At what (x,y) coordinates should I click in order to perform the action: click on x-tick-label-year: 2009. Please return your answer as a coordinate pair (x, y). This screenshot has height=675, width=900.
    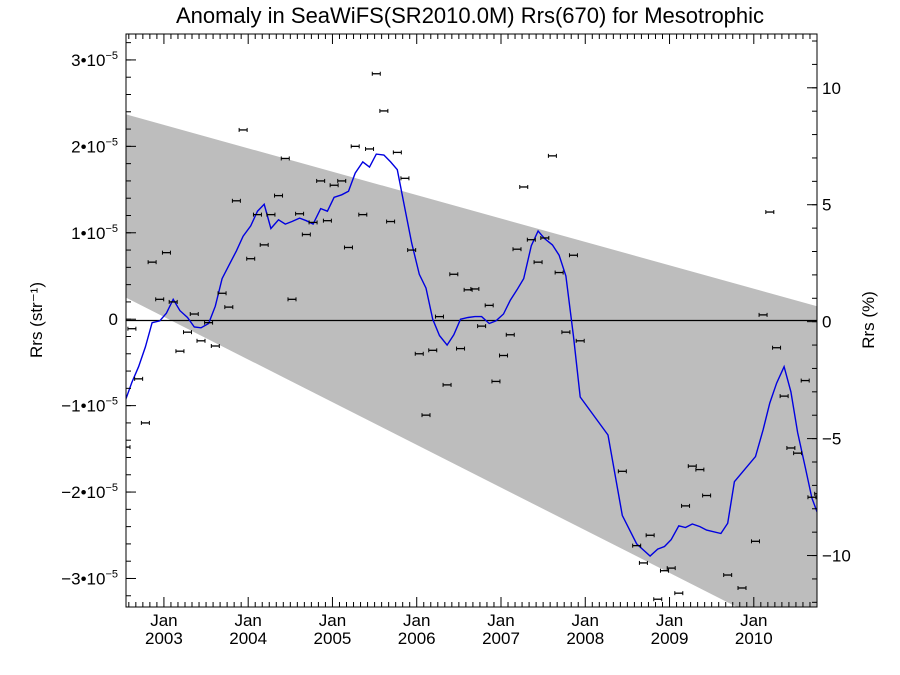
    Looking at the image, I should click on (670, 638).